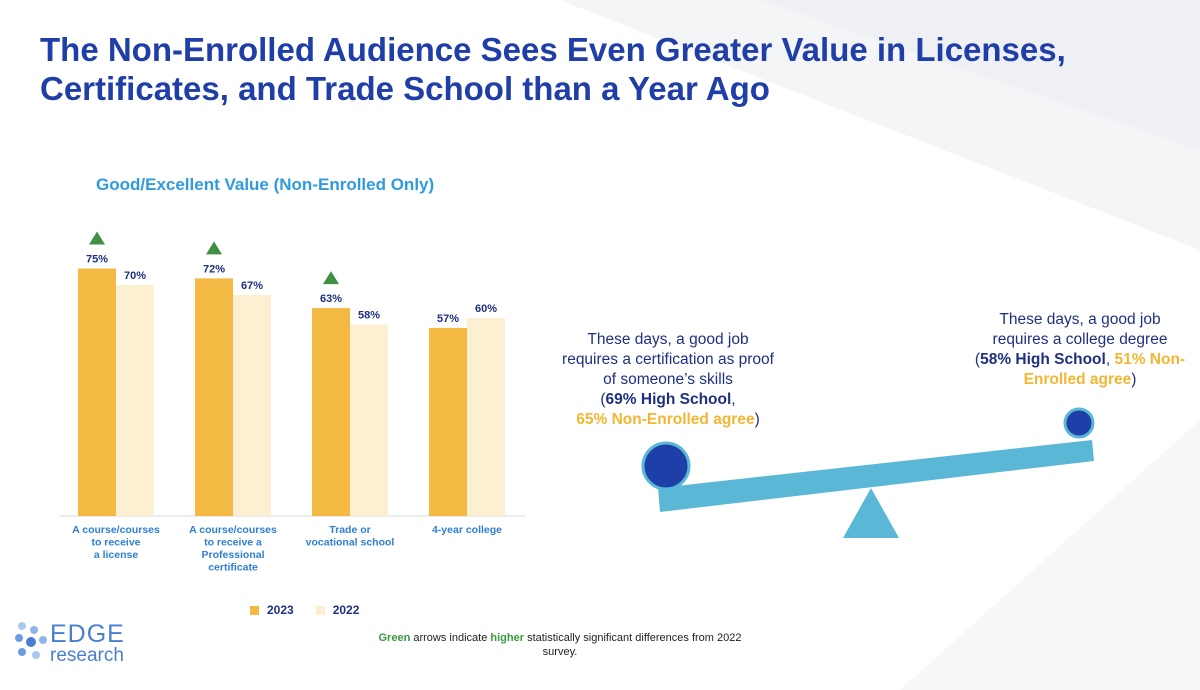  I want to click on value-label-2022-3: 58%, so click(369, 316).